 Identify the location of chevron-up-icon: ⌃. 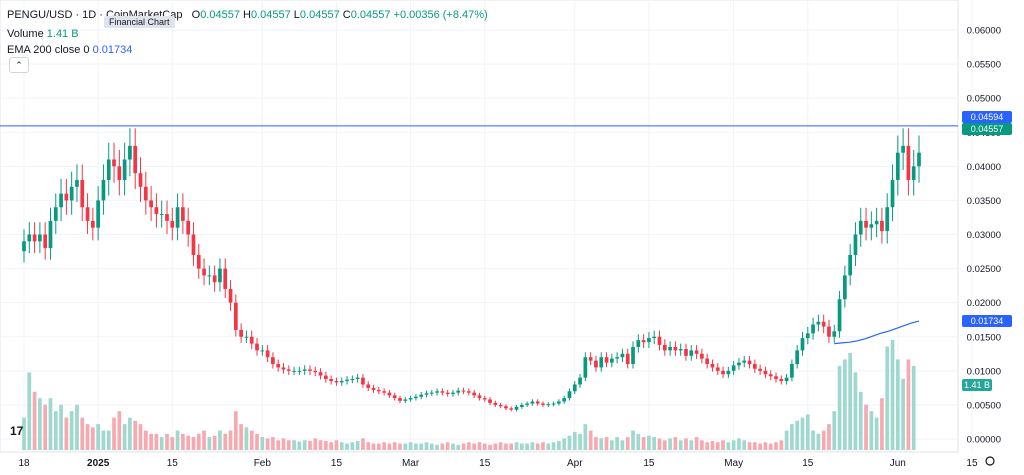
(19, 65).